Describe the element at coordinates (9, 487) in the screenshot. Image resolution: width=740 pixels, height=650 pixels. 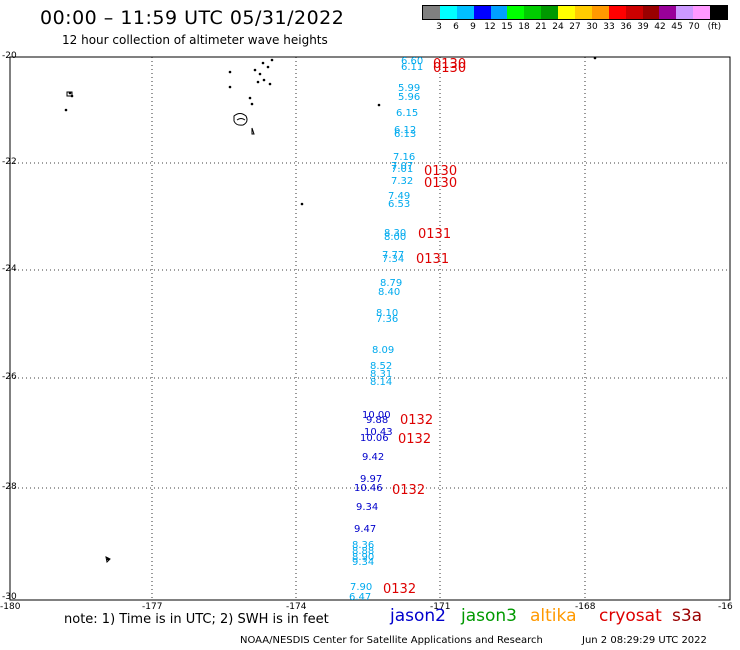
I see `latitude-label: -28` at that location.